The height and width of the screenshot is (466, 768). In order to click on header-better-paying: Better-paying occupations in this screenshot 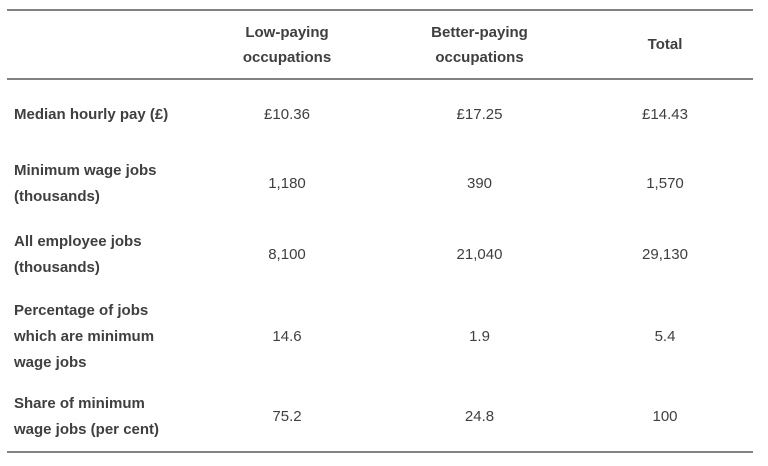, I will do `click(479, 44)`.